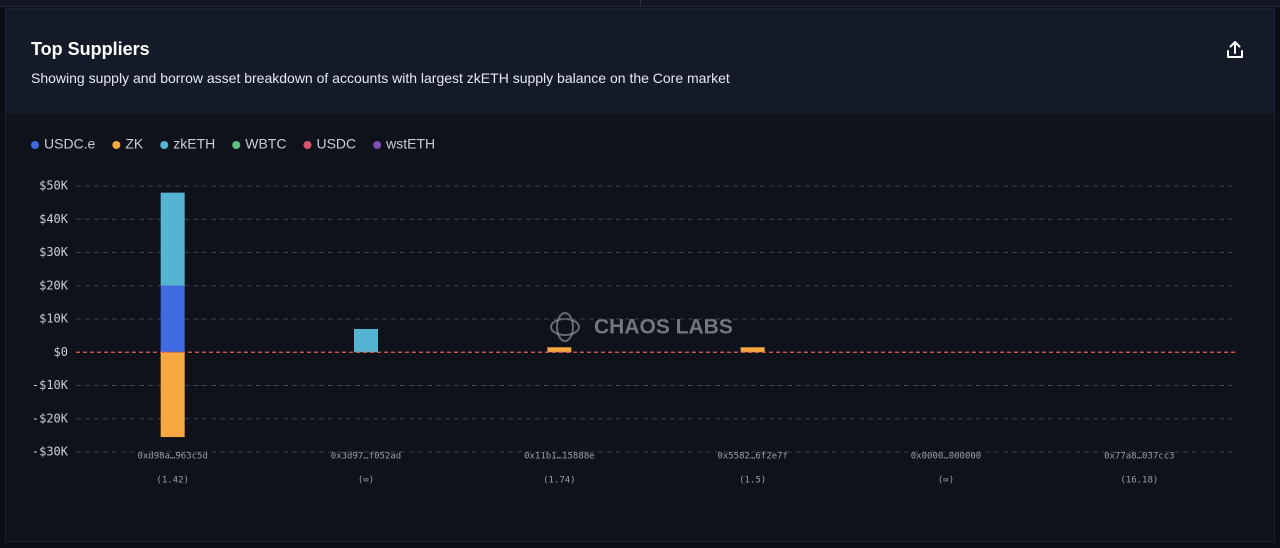  Describe the element at coordinates (194, 144) in the screenshot. I see `legend-label: zkETH` at that location.